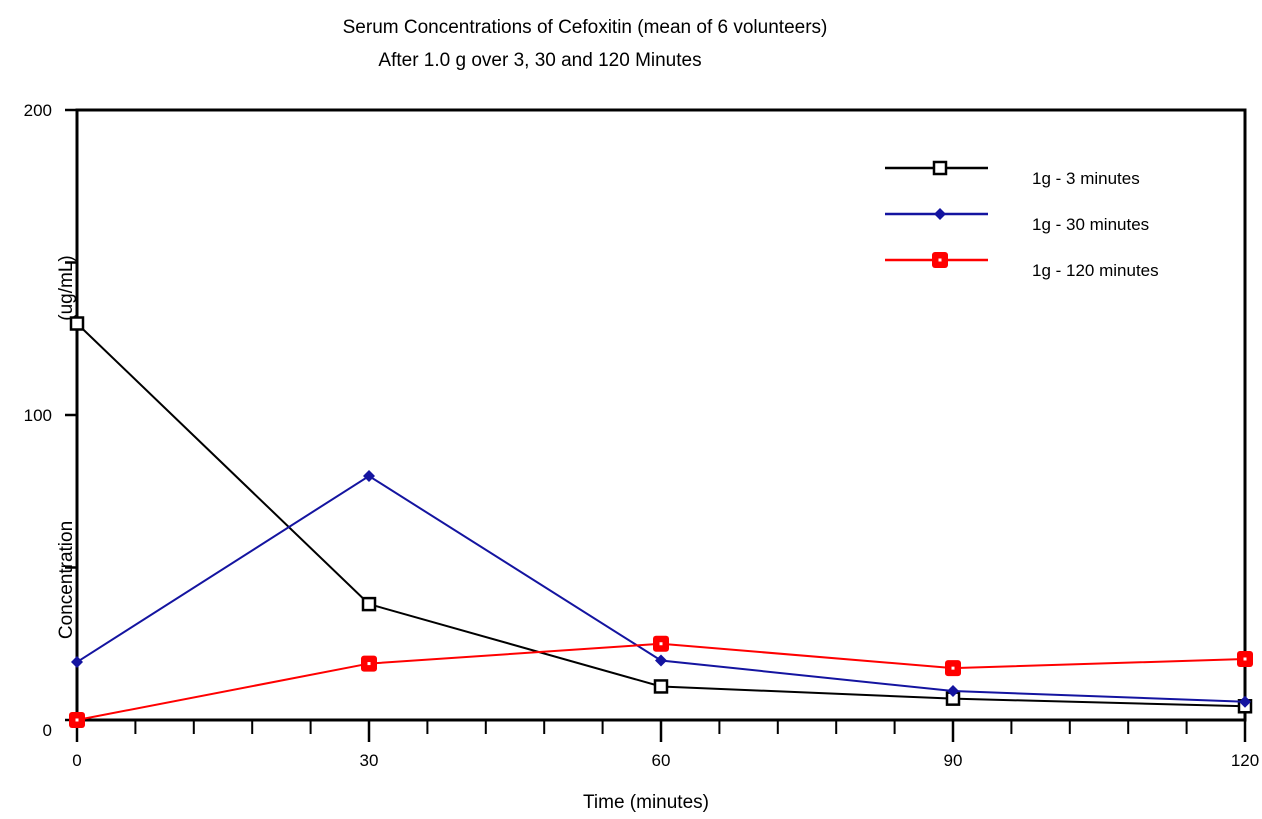 This screenshot has height=819, width=1262. Describe the element at coordinates (1022, 266) in the screenshot. I see `legend-entry: 1g - 120 minutes` at that location.